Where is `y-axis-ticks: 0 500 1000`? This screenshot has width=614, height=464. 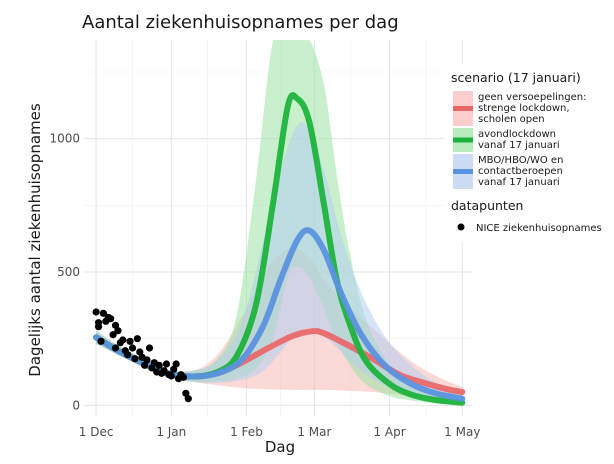 y-axis-ticks: 0 500 1000 is located at coordinates (64, 272).